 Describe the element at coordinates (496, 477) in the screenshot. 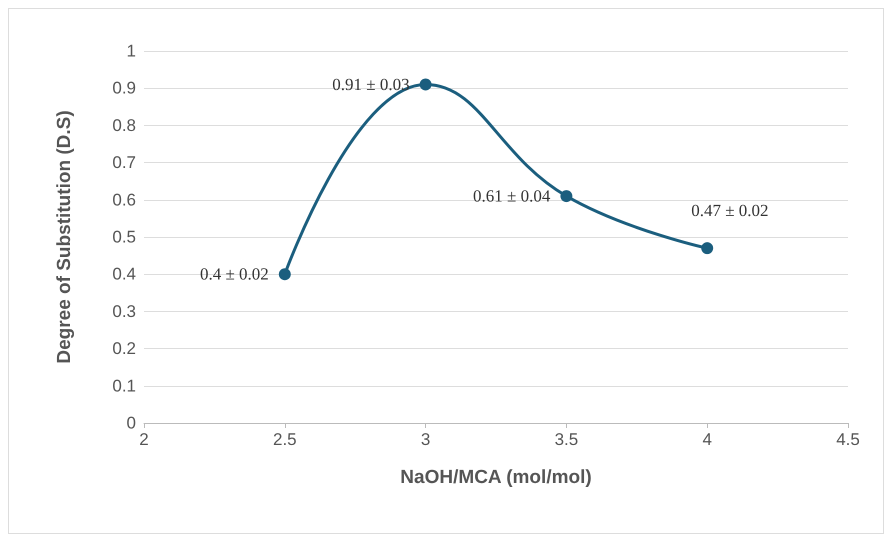

I see `x-axis-title: NaOH/MCA (mol/mol)` at that location.